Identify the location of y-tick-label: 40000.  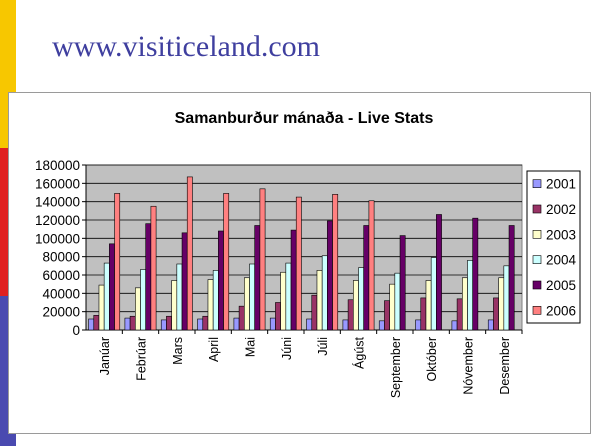
(61, 293).